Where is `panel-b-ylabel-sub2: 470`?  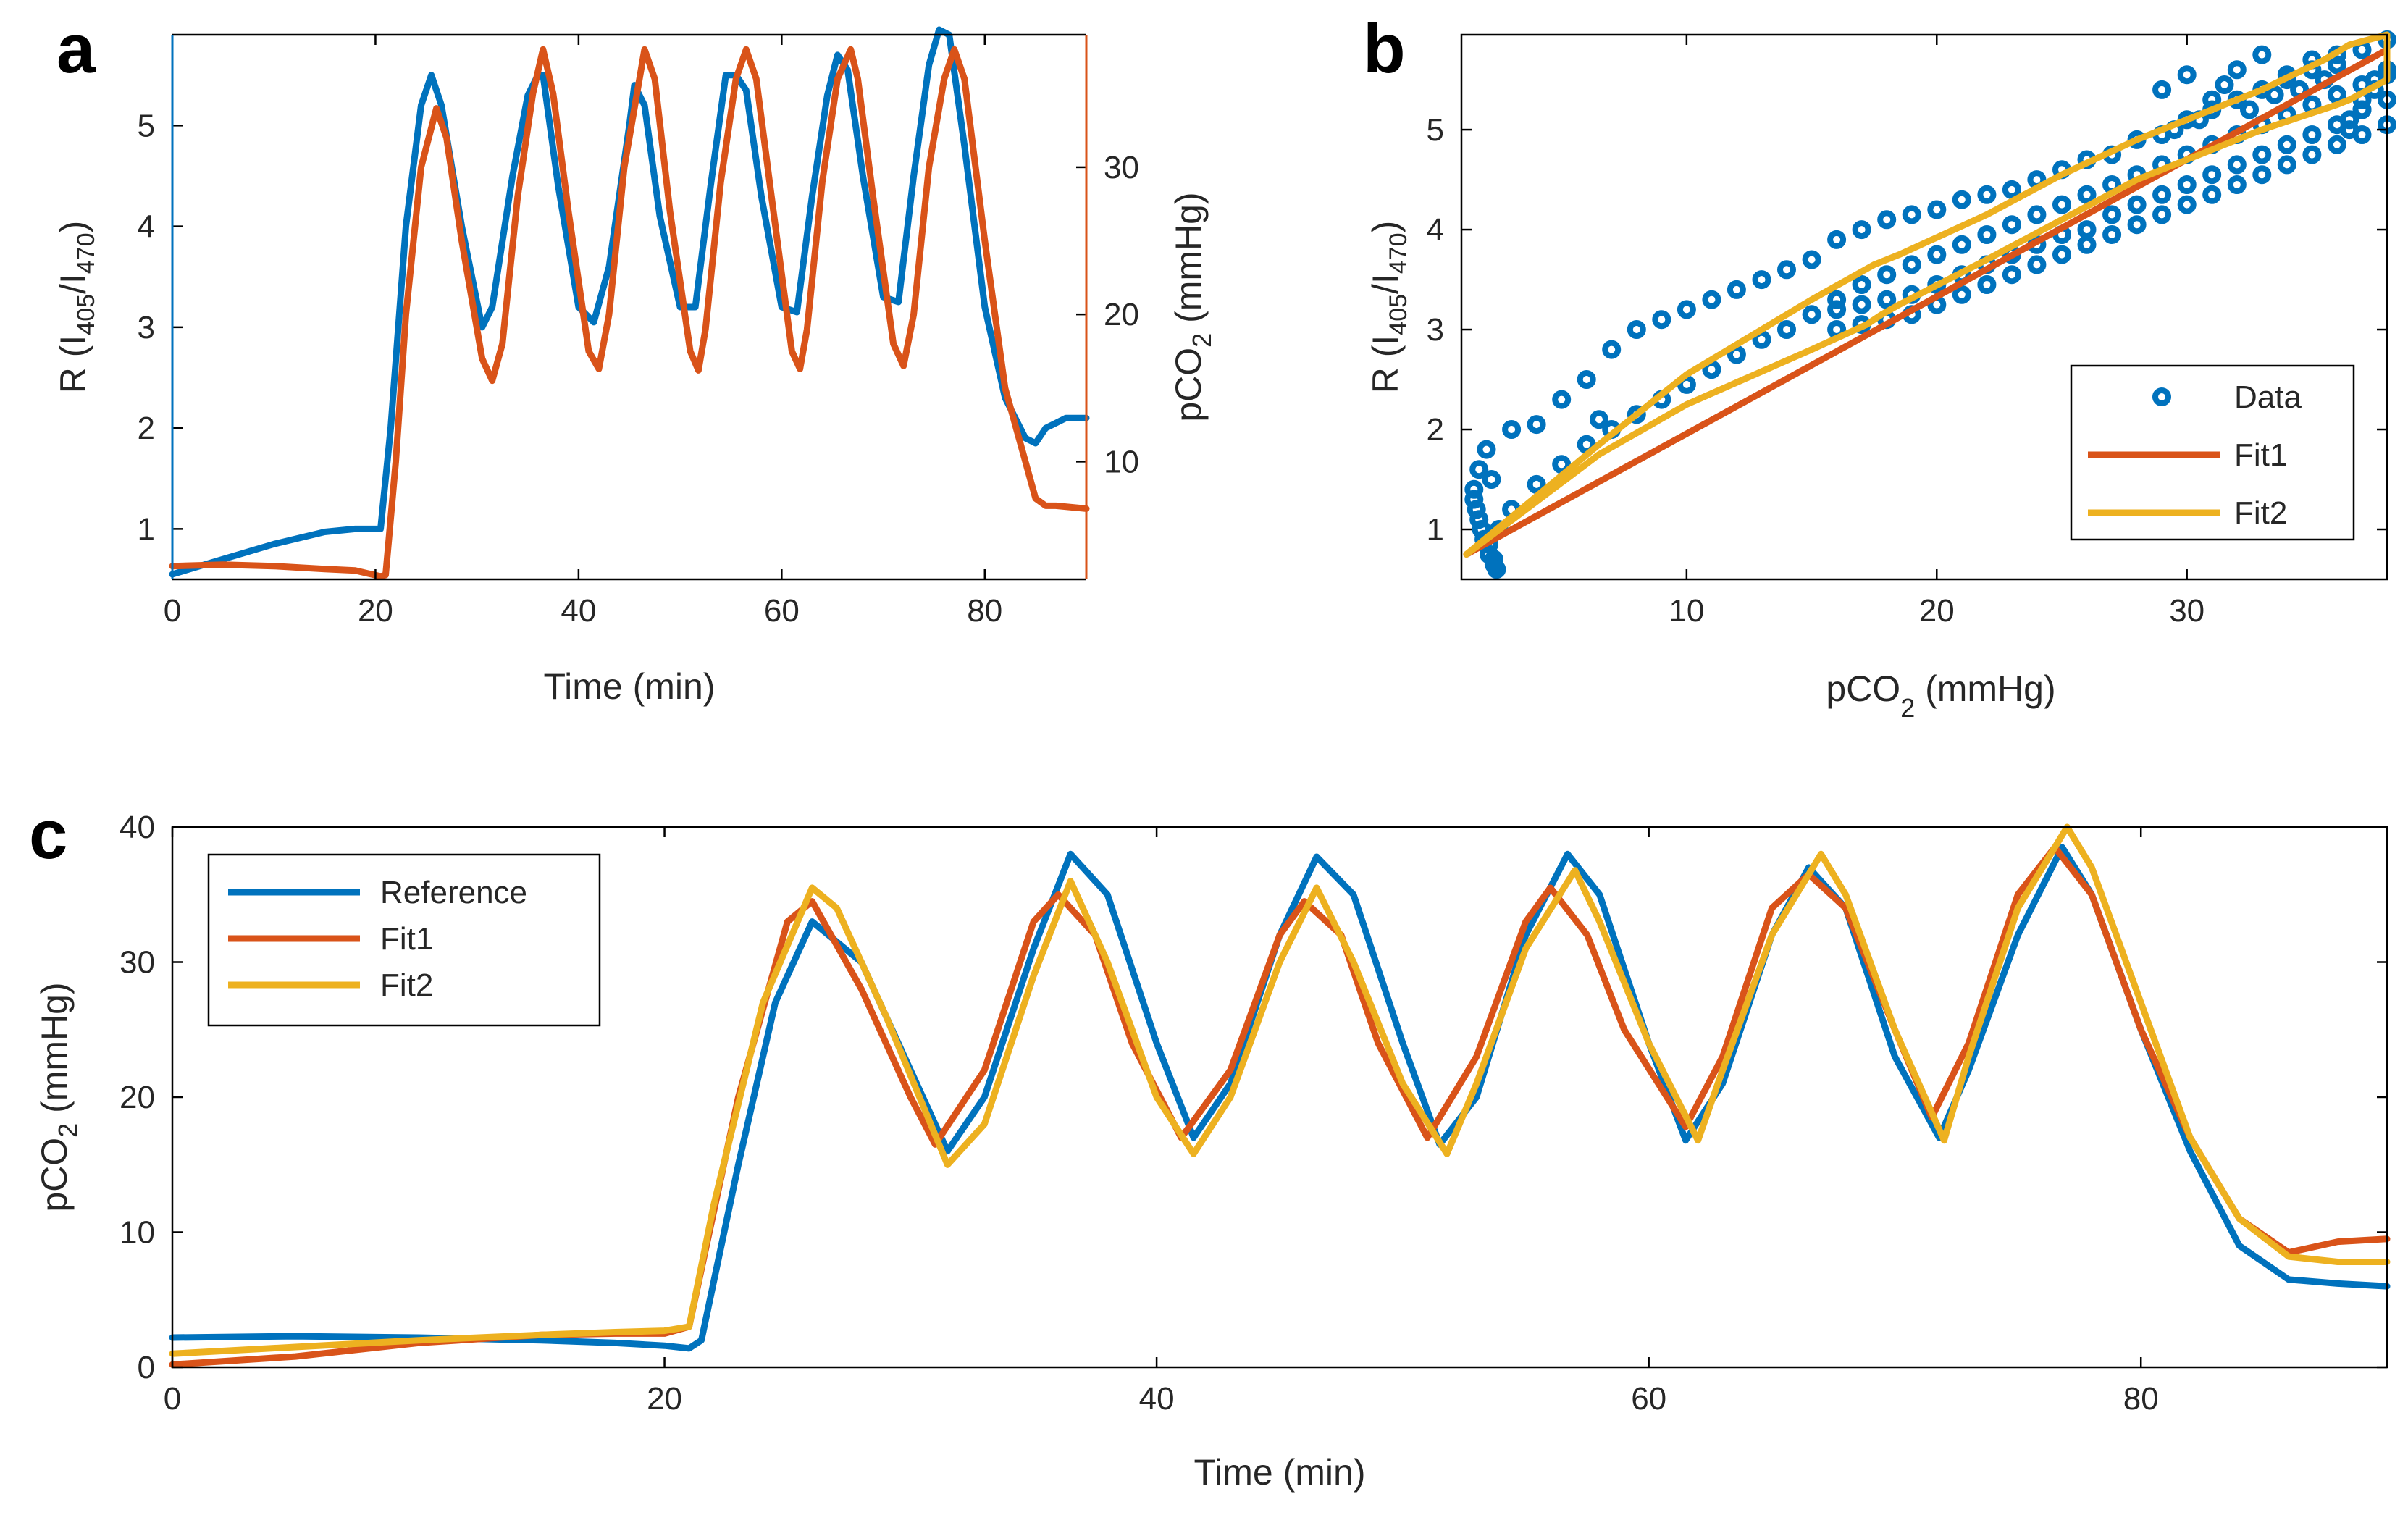
panel-b-ylabel-sub2: 470 is located at coordinates (1398, 253).